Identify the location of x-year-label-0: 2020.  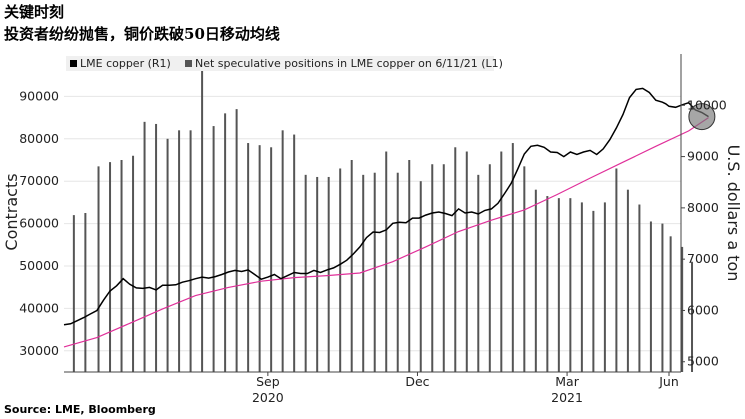
(268, 397).